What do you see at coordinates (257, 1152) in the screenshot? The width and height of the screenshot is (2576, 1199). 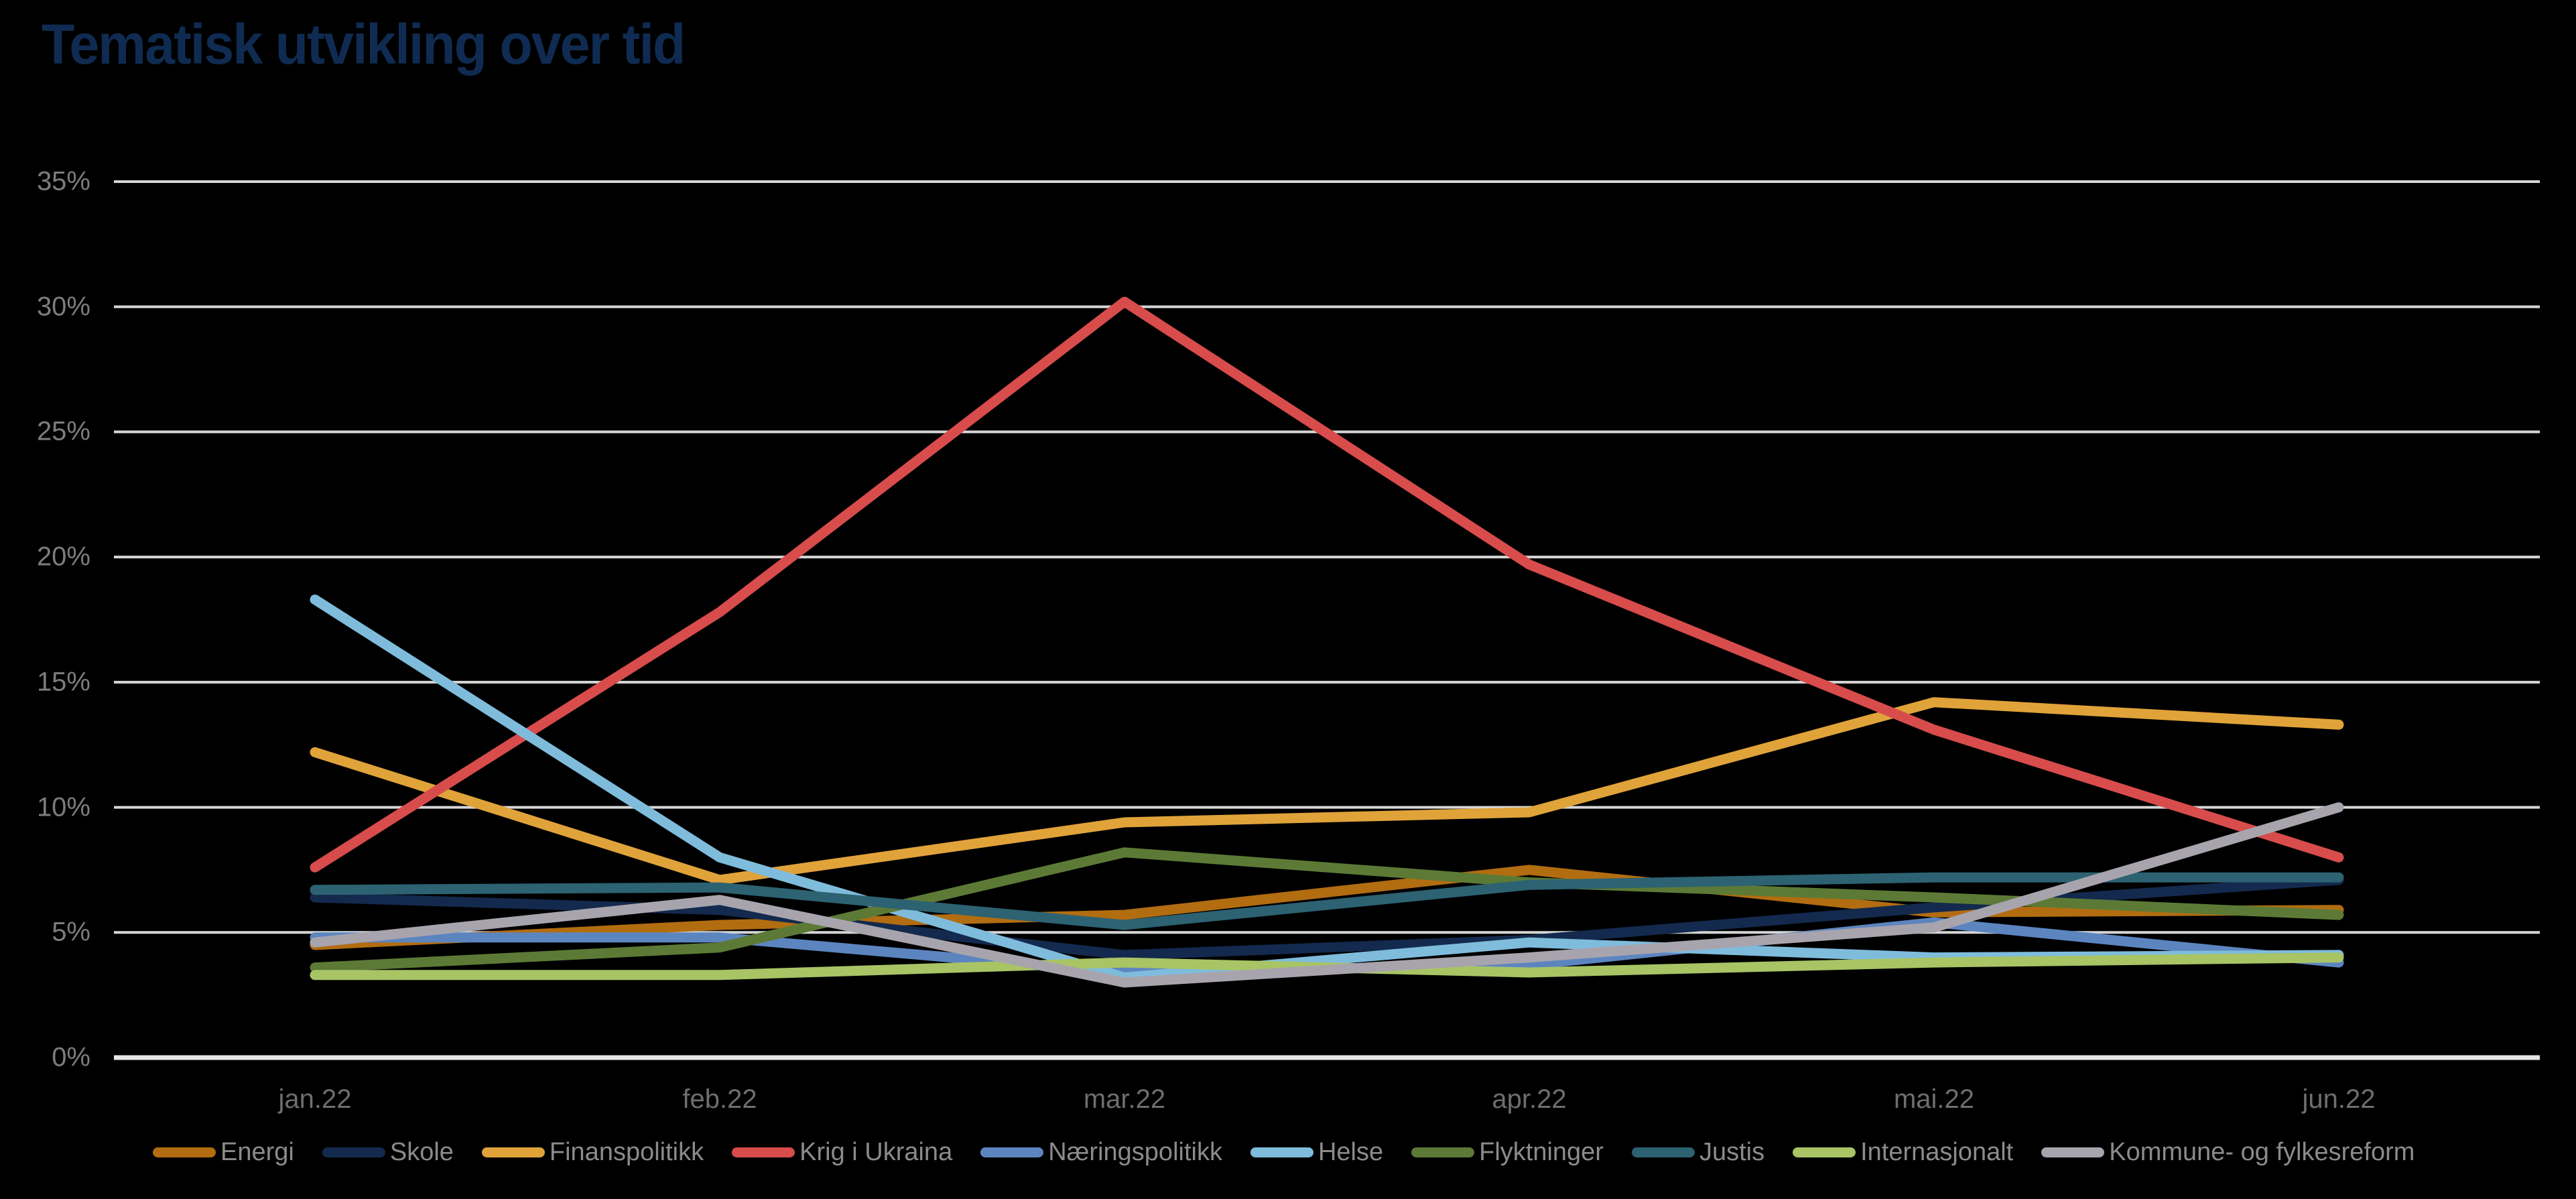 I see `legend-label-energi: Energi` at bounding box center [257, 1152].